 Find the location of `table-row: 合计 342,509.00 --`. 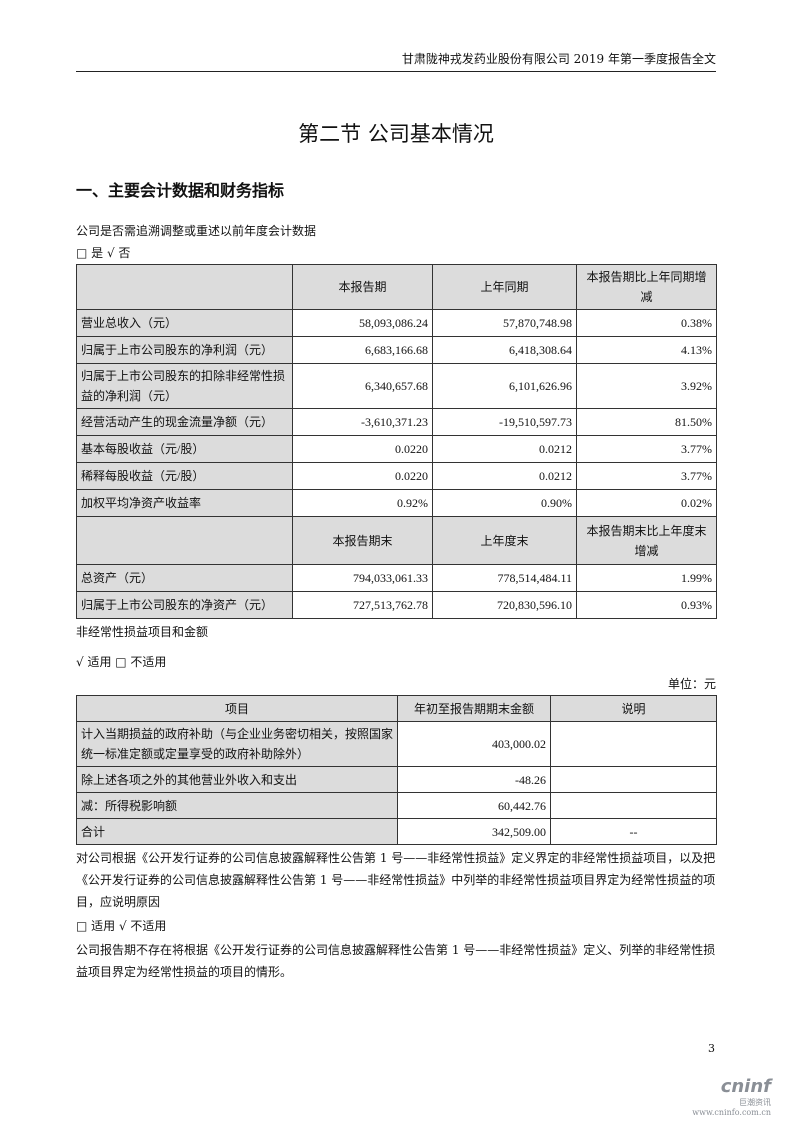

table-row: 合计 342,509.00 -- is located at coordinates (396, 831).